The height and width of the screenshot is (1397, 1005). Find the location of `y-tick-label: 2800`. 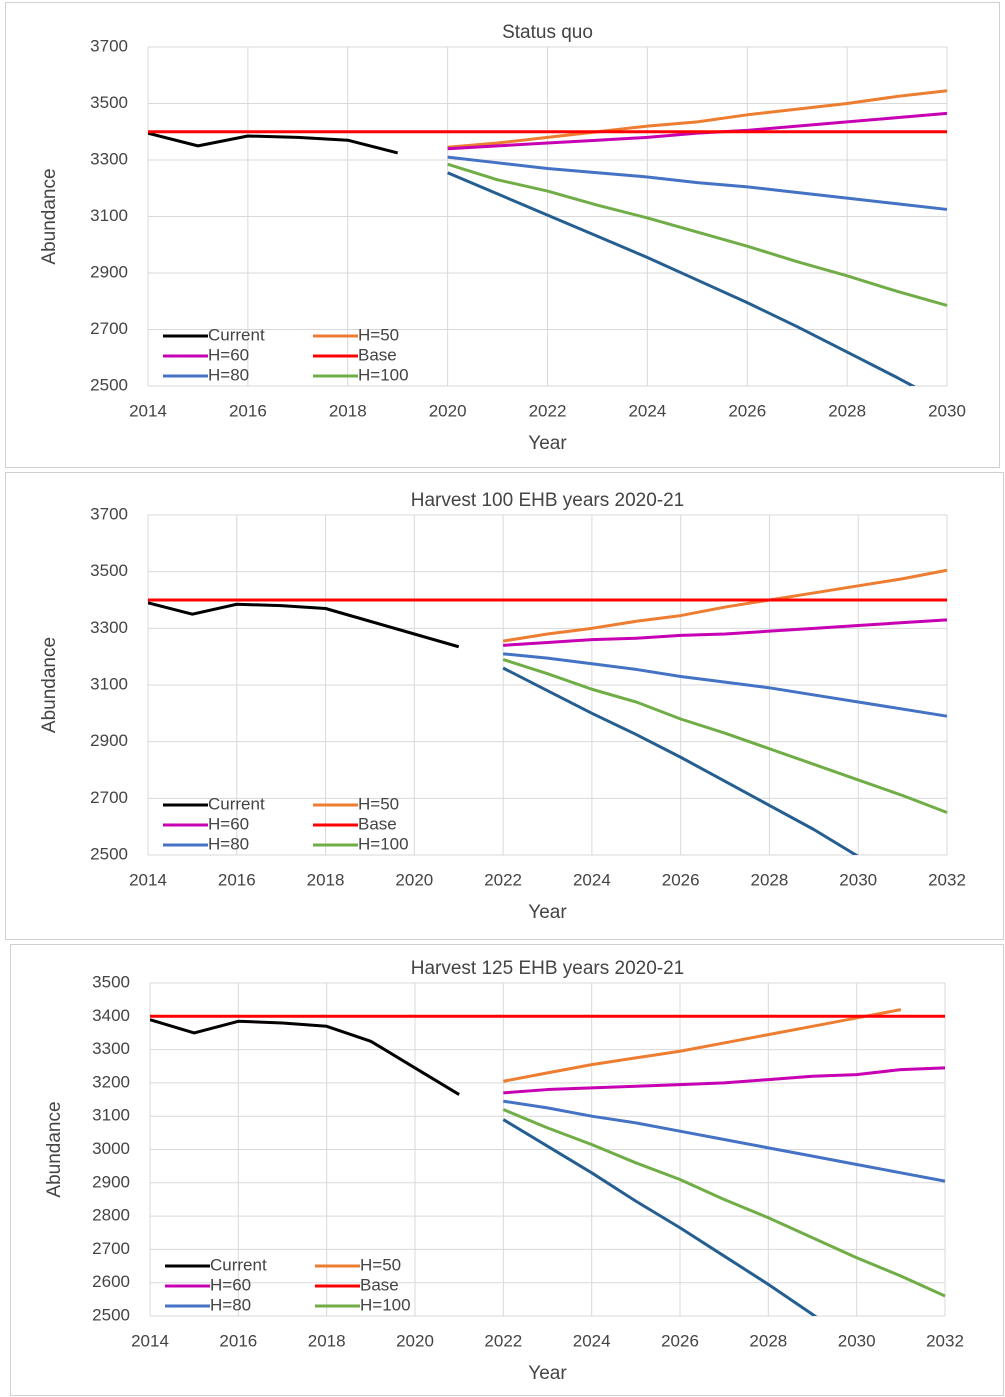

y-tick-label: 2800 is located at coordinates (111, 1215).